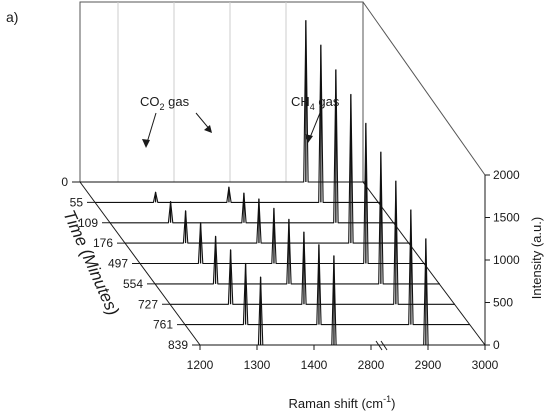  Describe the element at coordinates (208, 129) in the screenshot. I see `co2-arrowhead-right` at that location.